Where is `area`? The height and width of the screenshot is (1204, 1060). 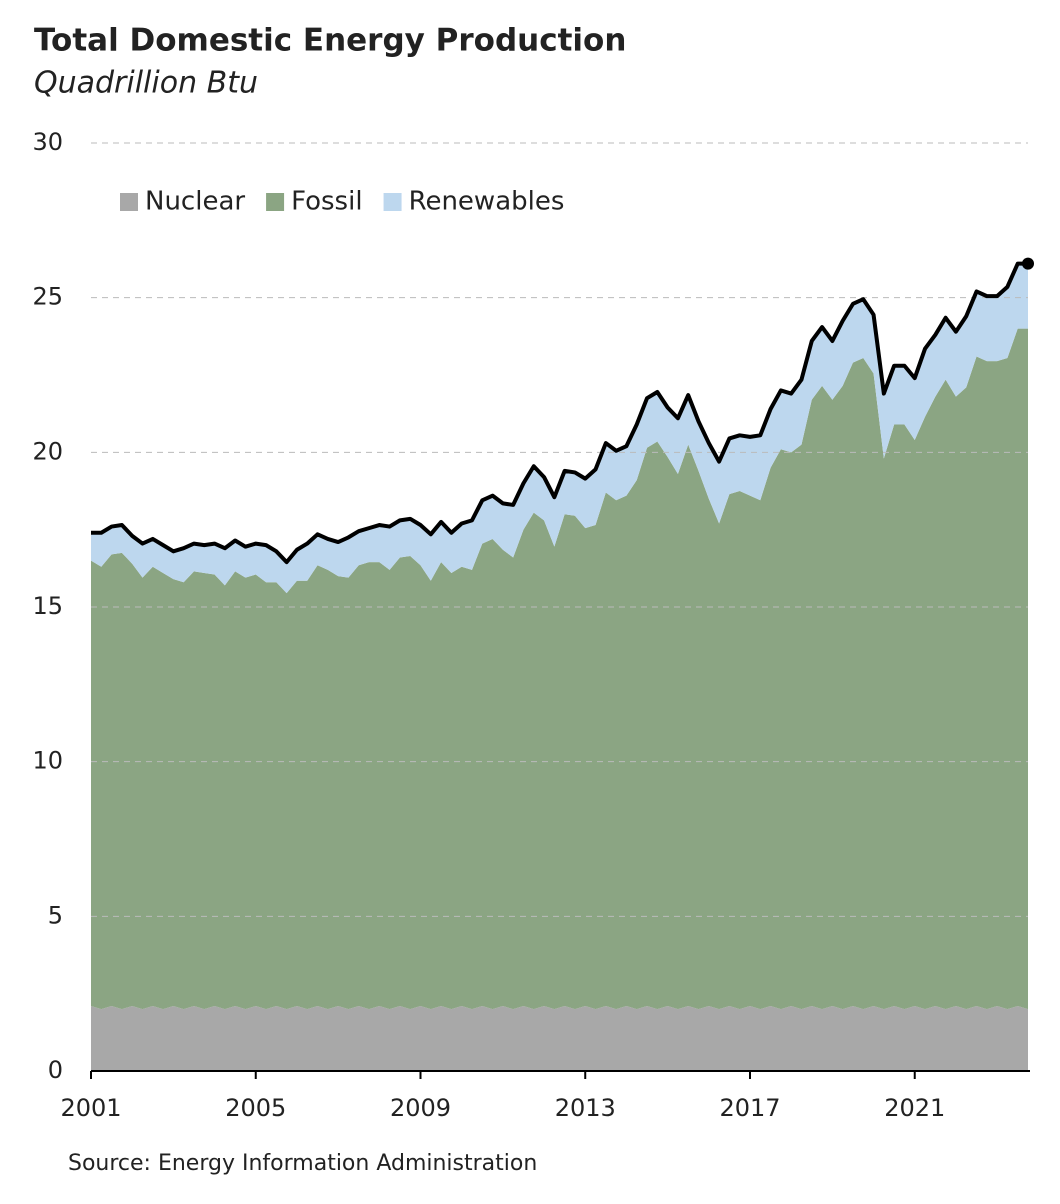
area is located at coordinates (559, 1038).